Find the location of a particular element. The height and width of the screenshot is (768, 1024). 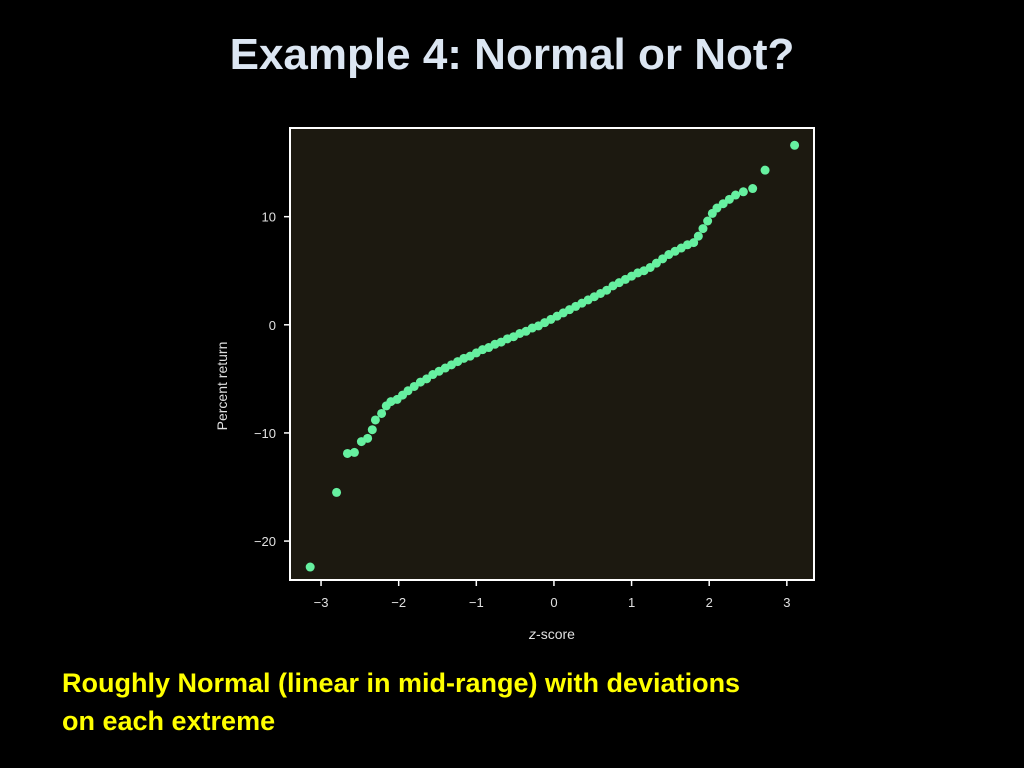

x-tick-label: −1 is located at coordinates (476, 602).